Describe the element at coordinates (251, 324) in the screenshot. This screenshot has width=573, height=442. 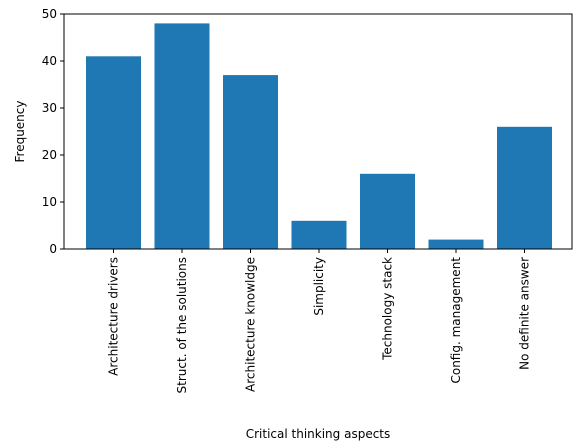
I see `x-tick-label: Architecture knowldge` at that location.